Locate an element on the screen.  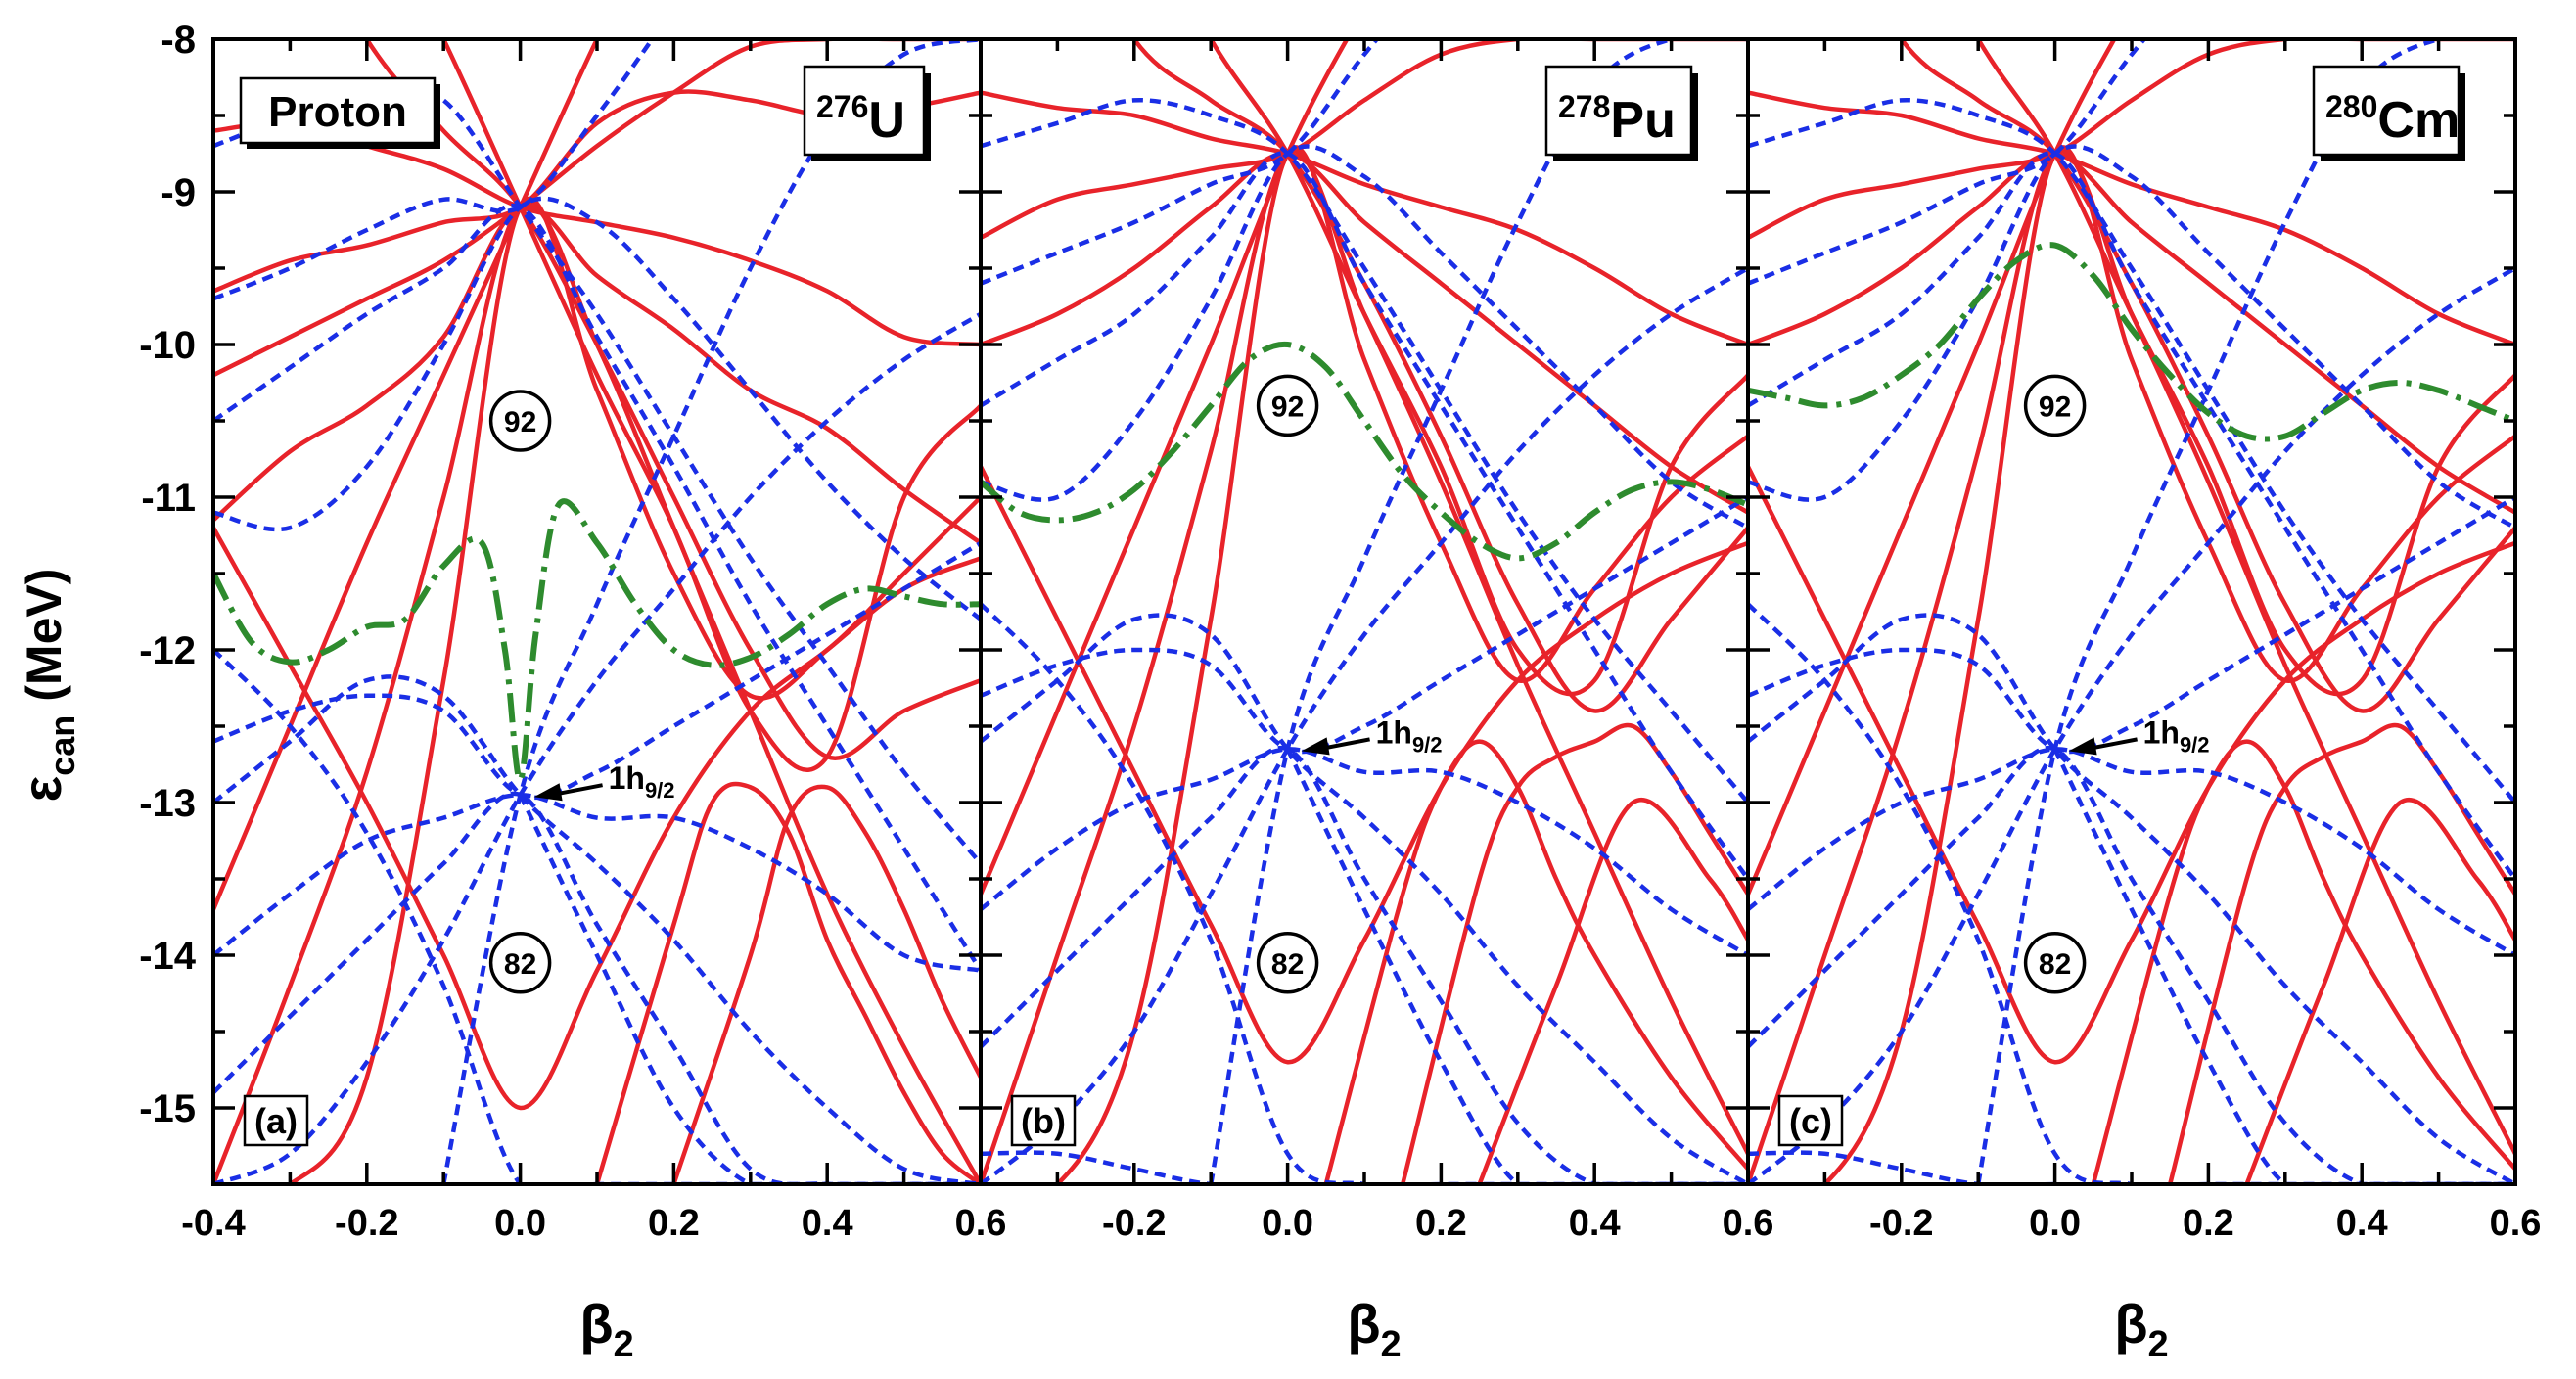
panel-letter: (a) is located at coordinates (276, 1120).